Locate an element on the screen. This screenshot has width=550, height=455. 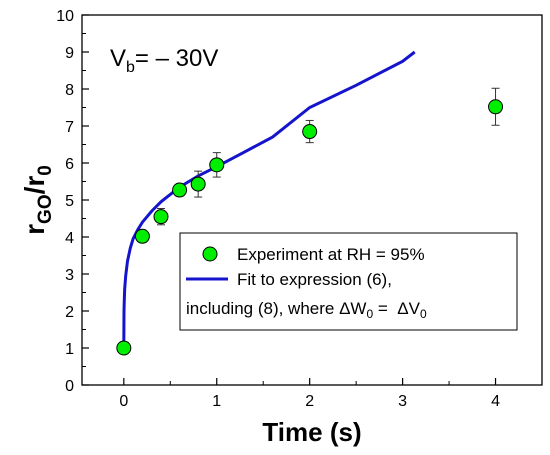
y-axis-title: rGO/r0 is located at coordinates (37, 200).